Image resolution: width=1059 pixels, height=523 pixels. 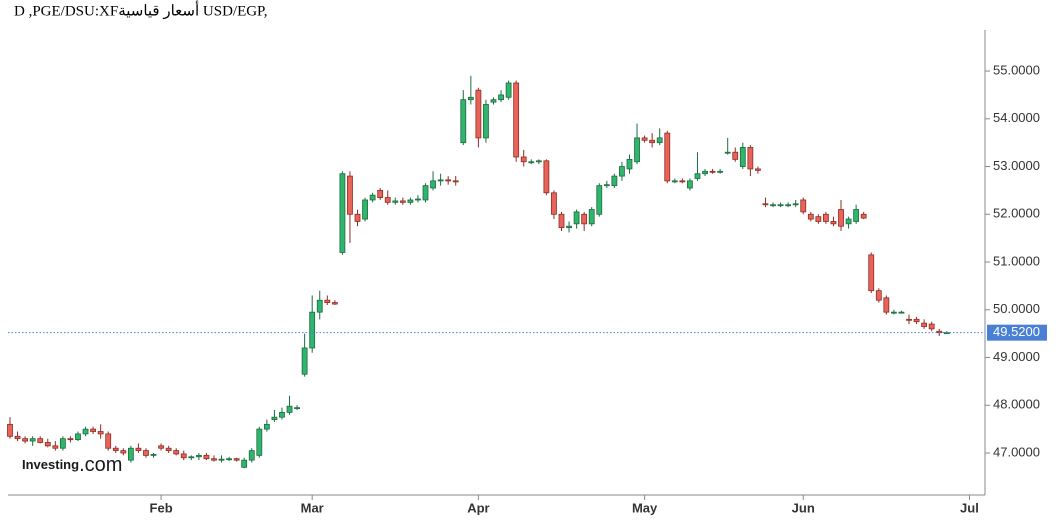 I want to click on y-tick-label: 47.0000, so click(x=1016, y=451).